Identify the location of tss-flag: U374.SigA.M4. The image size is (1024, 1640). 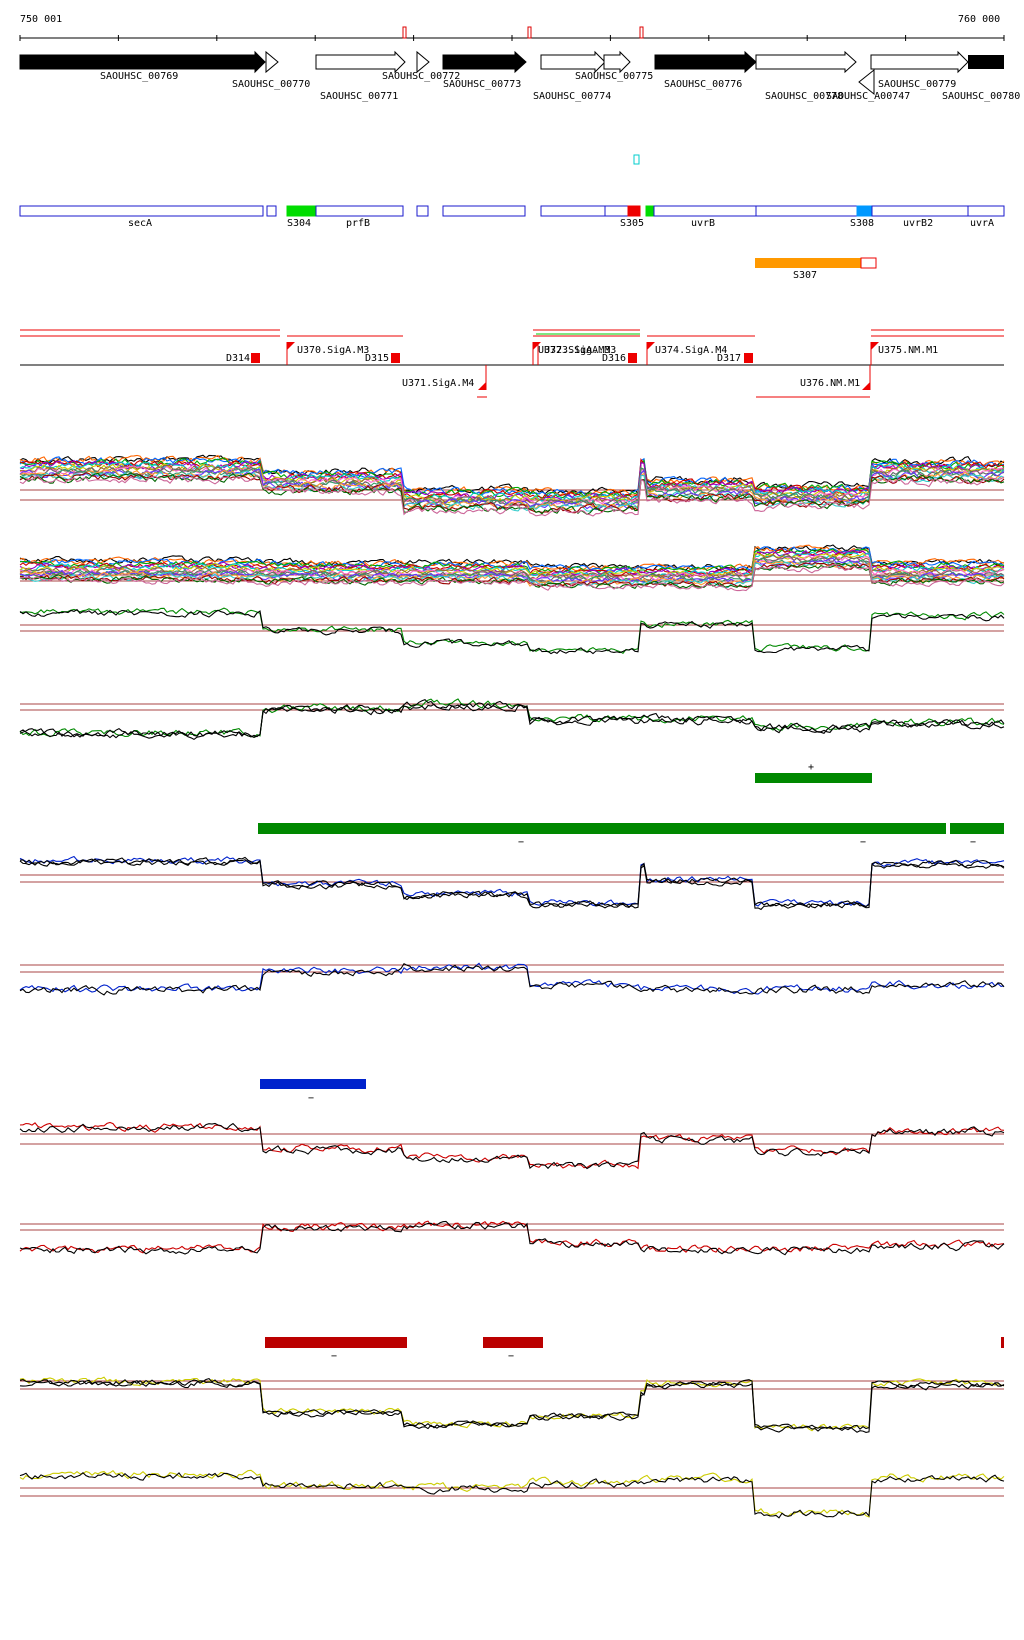
(686, 353).